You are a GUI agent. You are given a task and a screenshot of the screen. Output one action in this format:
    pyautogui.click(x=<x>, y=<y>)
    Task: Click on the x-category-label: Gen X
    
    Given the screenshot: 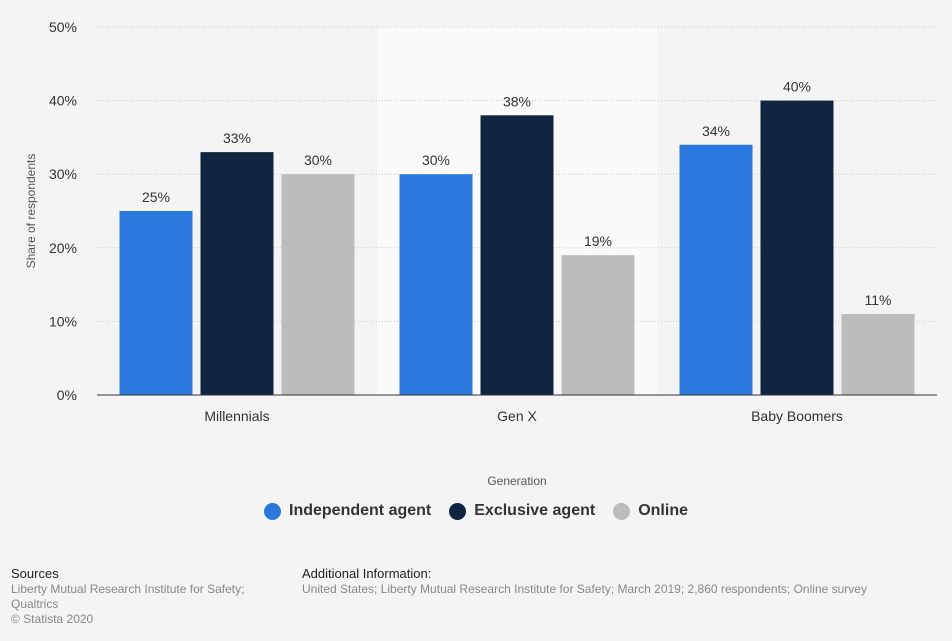 What is the action you would take?
    pyautogui.click(x=517, y=416)
    